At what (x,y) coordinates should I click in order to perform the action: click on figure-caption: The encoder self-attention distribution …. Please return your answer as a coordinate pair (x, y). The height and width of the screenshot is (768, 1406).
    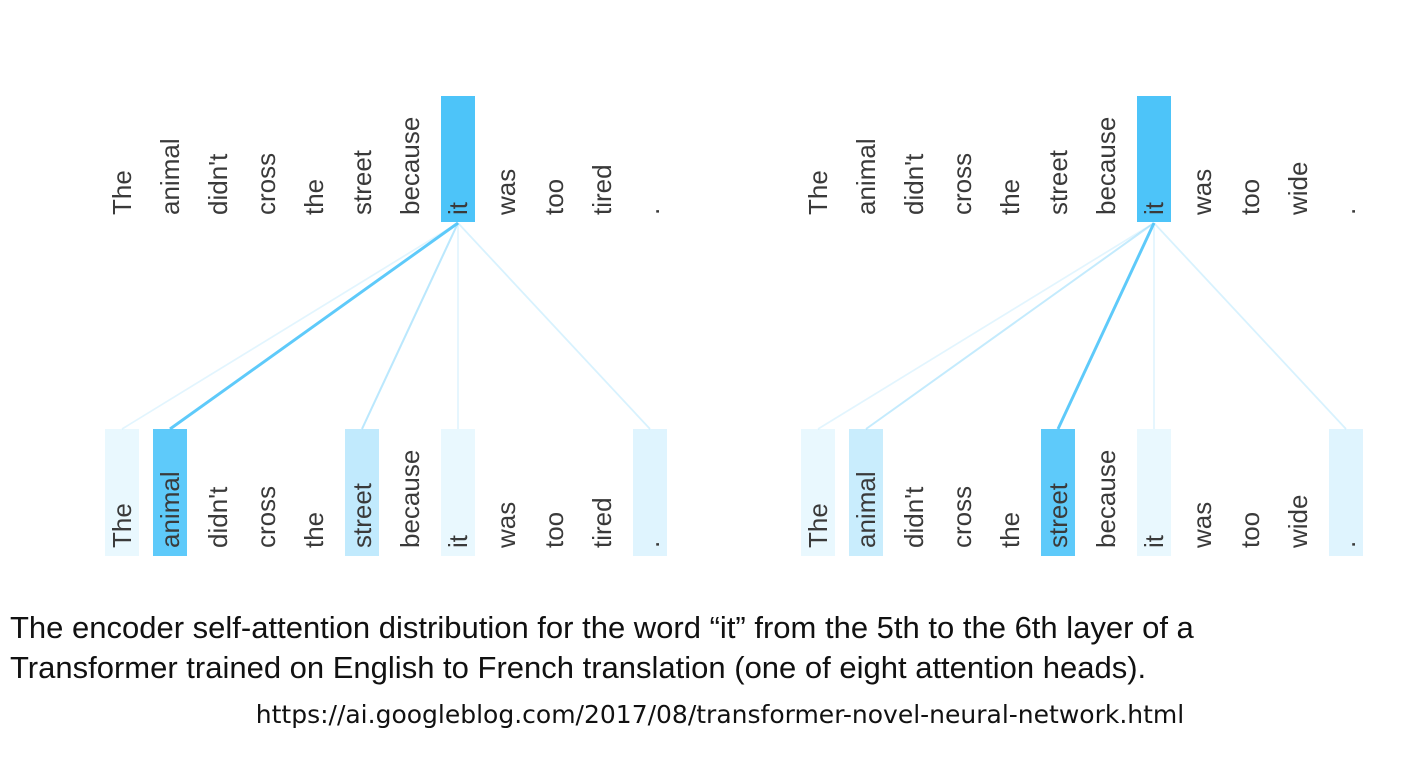
    Looking at the image, I should click on (705, 648).